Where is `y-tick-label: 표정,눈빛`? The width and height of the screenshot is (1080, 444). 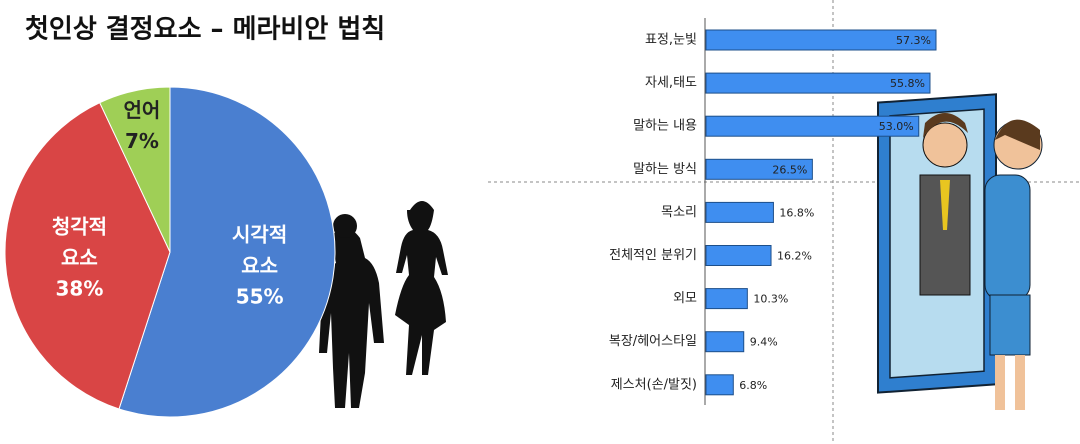 y-tick-label: 표정,눈빛 is located at coordinates (671, 40).